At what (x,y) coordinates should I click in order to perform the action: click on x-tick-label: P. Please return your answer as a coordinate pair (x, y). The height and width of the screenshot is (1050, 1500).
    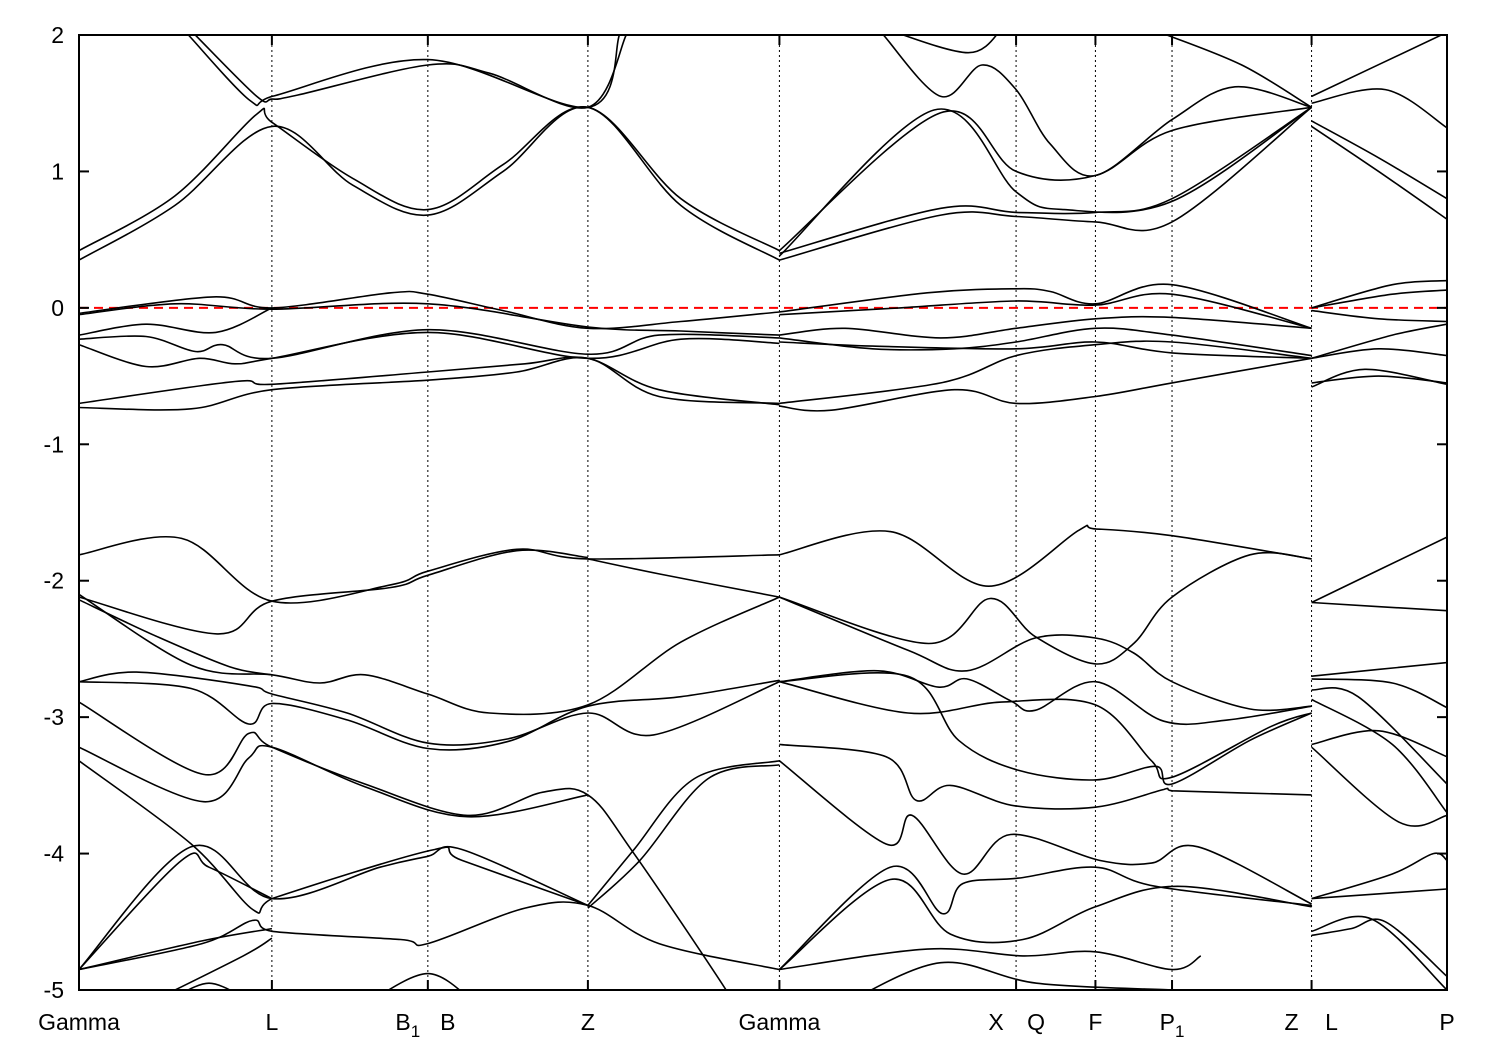
    Looking at the image, I should click on (1446, 1022).